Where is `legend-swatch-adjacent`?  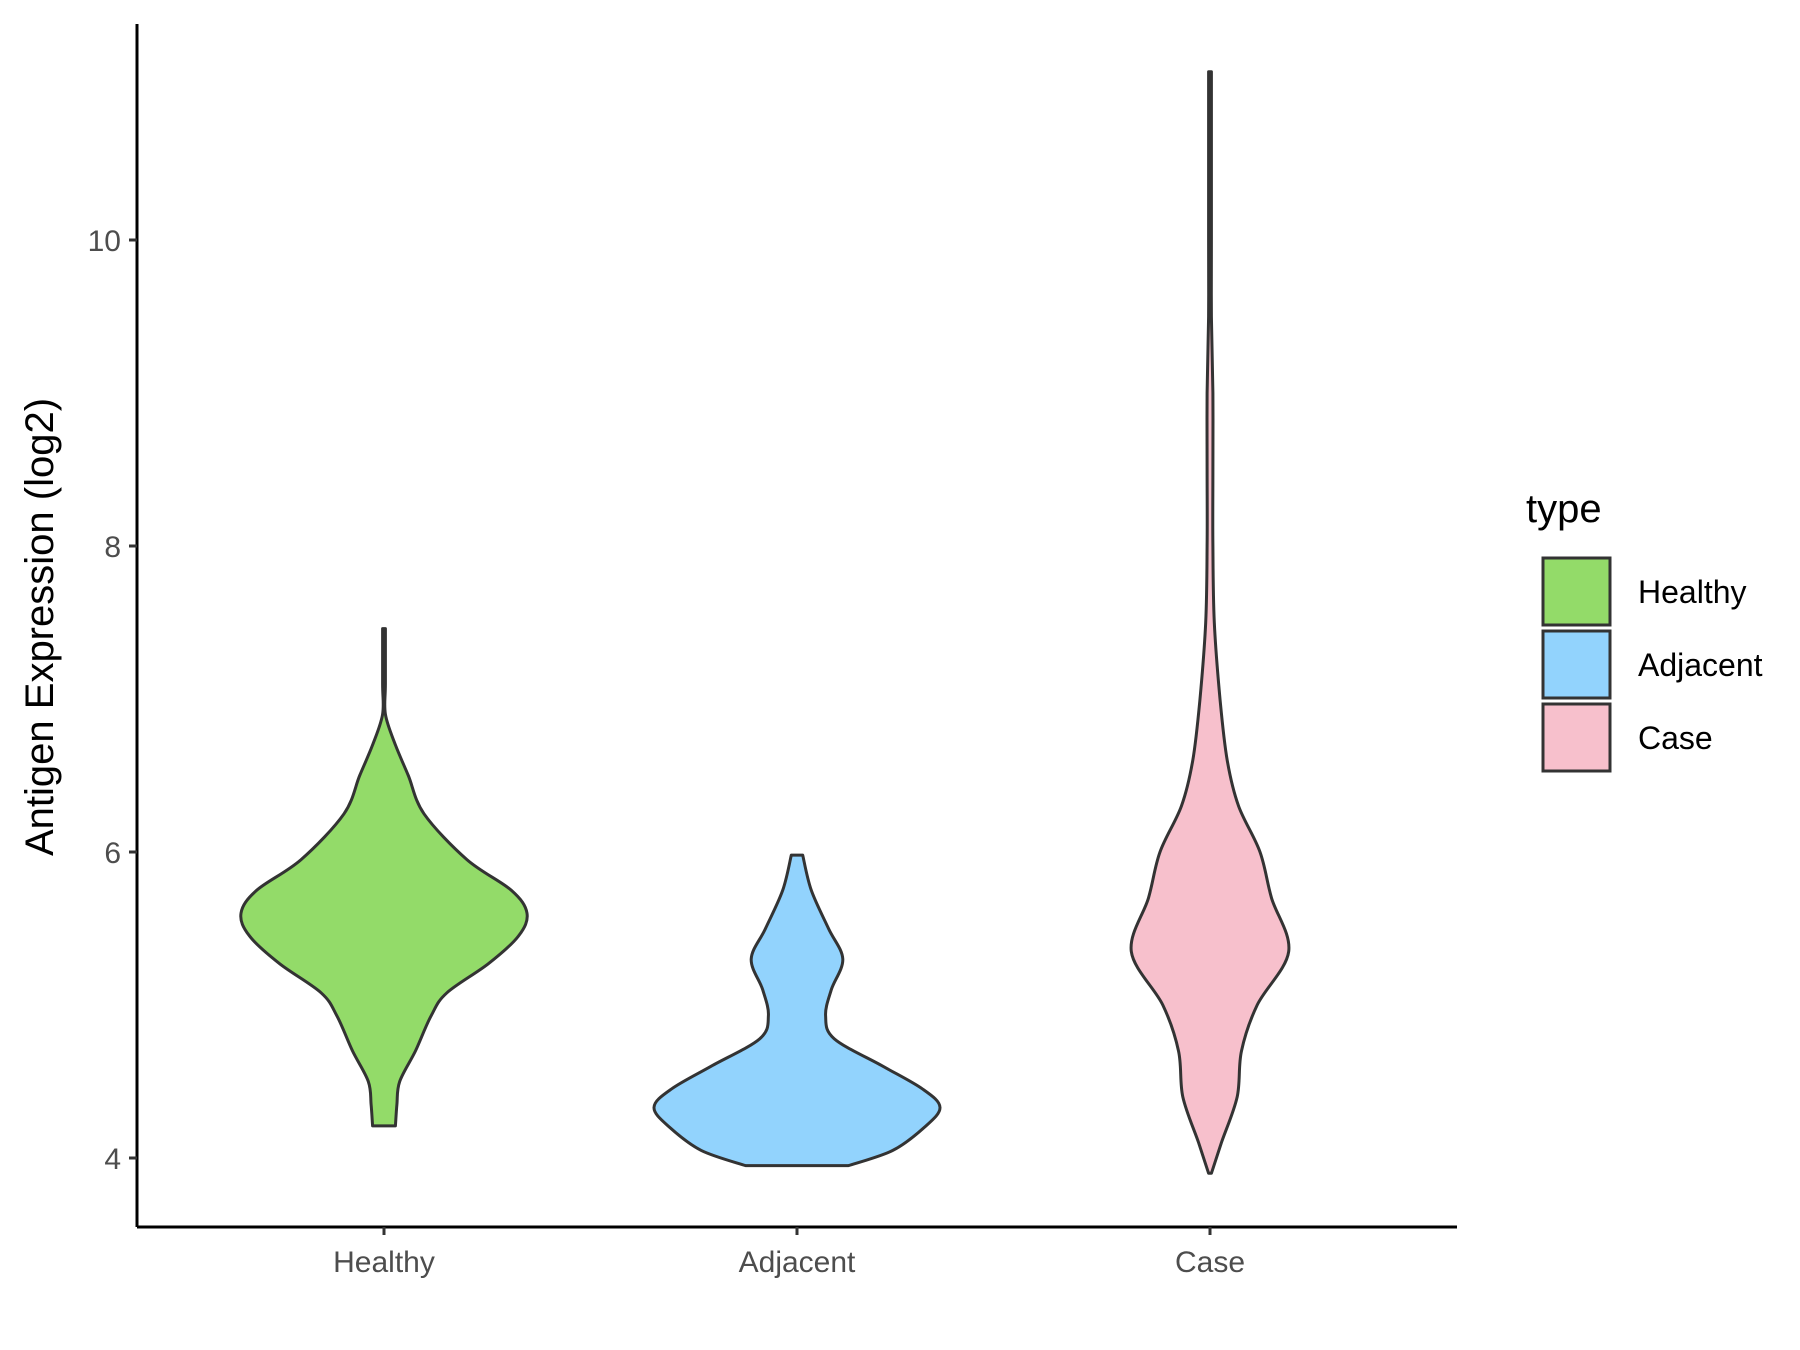 legend-swatch-adjacent is located at coordinates (1576, 664).